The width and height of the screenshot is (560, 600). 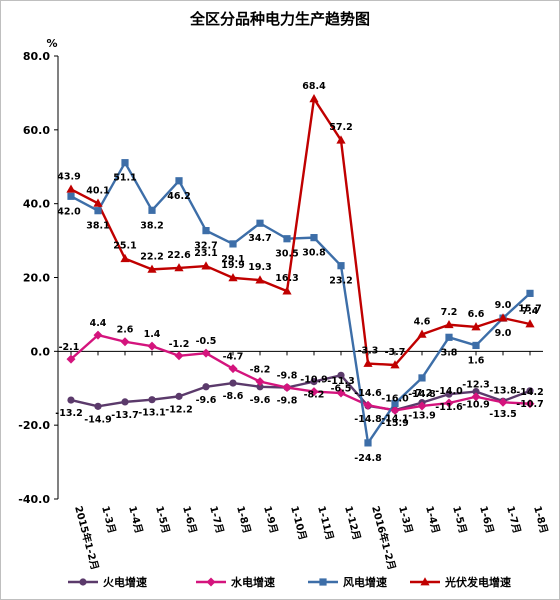 What do you see at coordinates (259, 238) in the screenshot?
I see `data-label: 34.7` at bounding box center [259, 238].